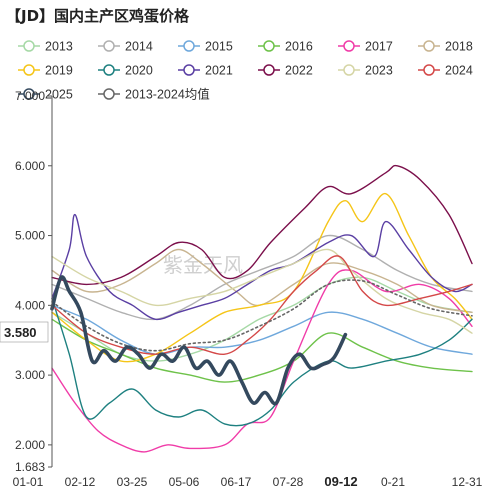  I want to click on legend-label-1: 2014, so click(139, 47).